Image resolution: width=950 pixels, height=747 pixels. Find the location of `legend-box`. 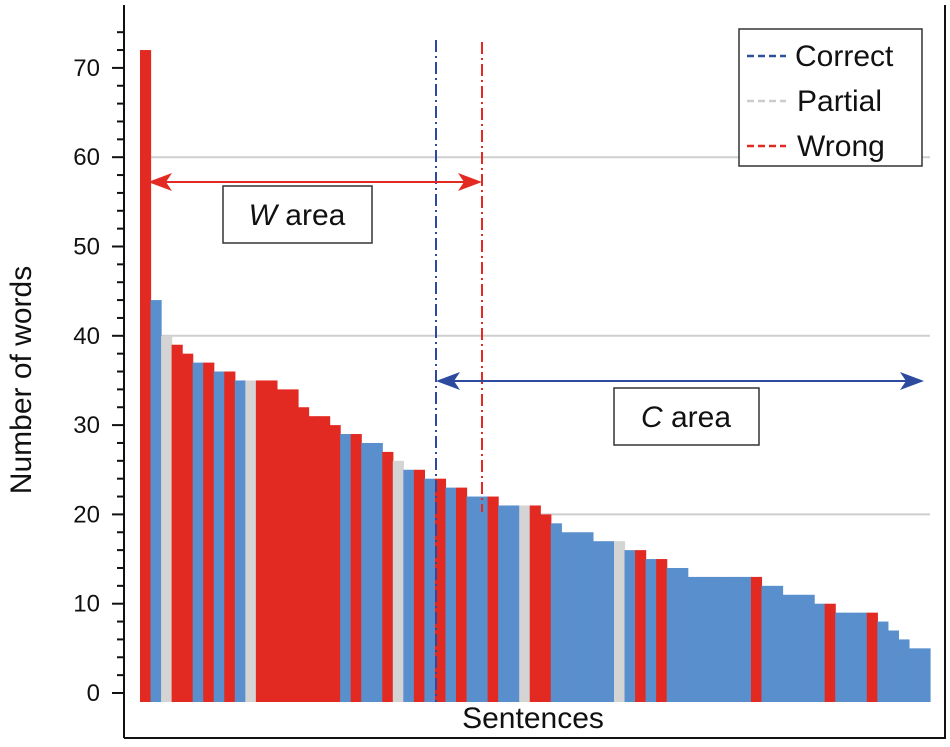

legend-box is located at coordinates (830, 97).